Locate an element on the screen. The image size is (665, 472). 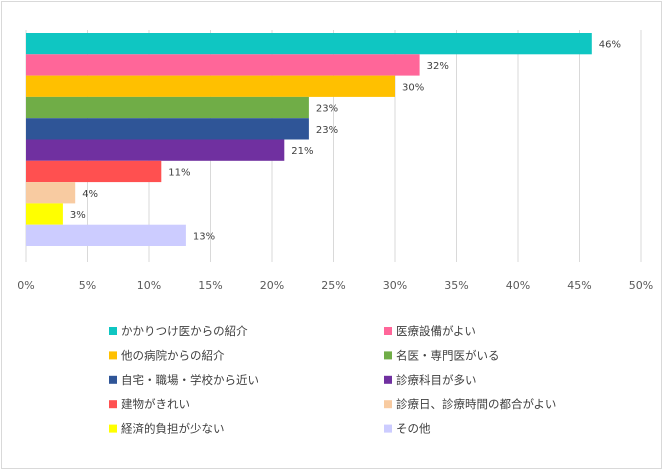
x-tick-label: 50% is located at coordinates (641, 285).